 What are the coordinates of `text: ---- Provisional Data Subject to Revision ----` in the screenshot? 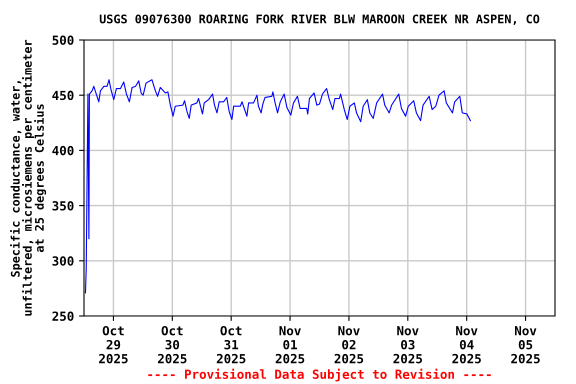 It's located at (319, 375).